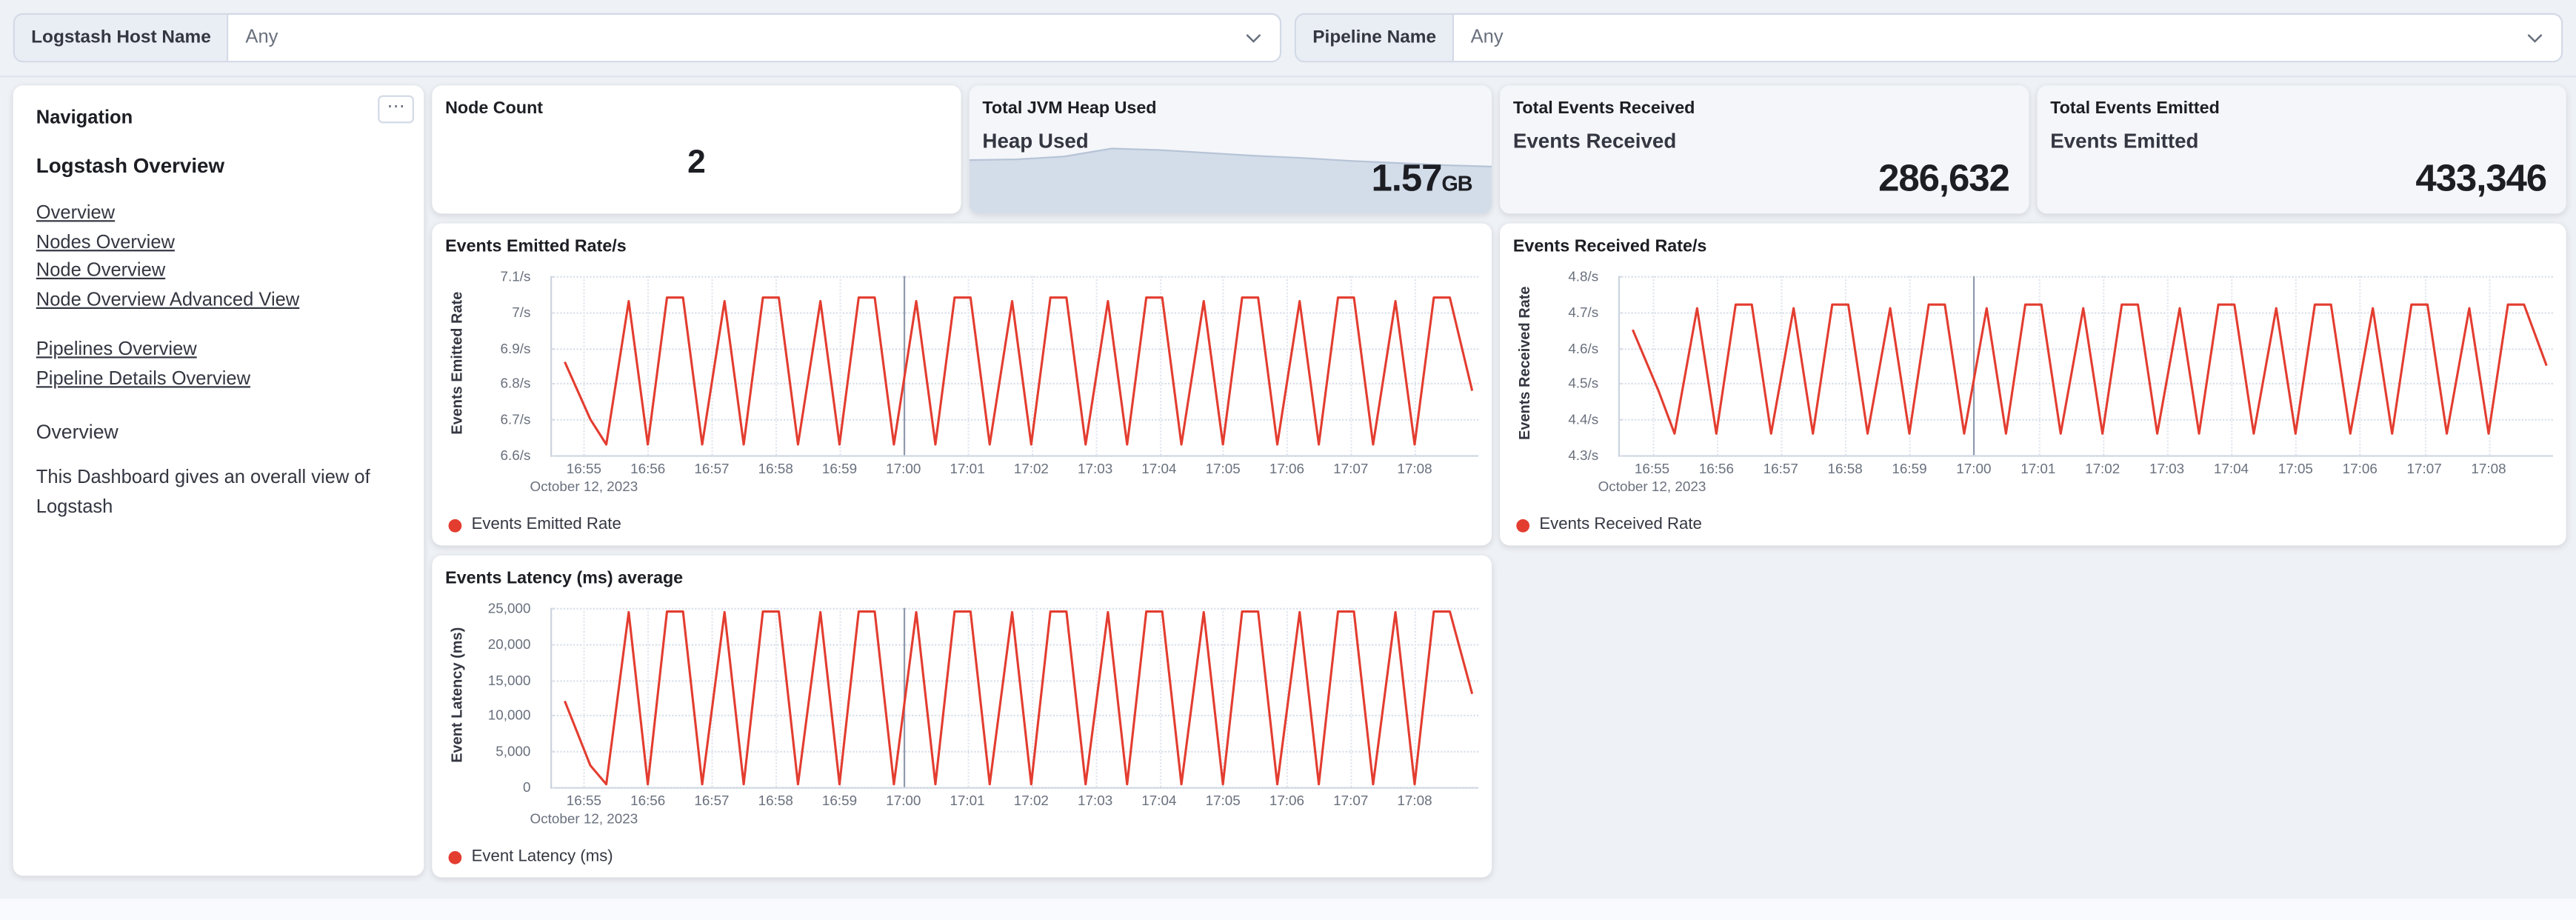 The width and height of the screenshot is (2576, 920). I want to click on panel-title: Total JVM Heap Used, so click(1069, 109).